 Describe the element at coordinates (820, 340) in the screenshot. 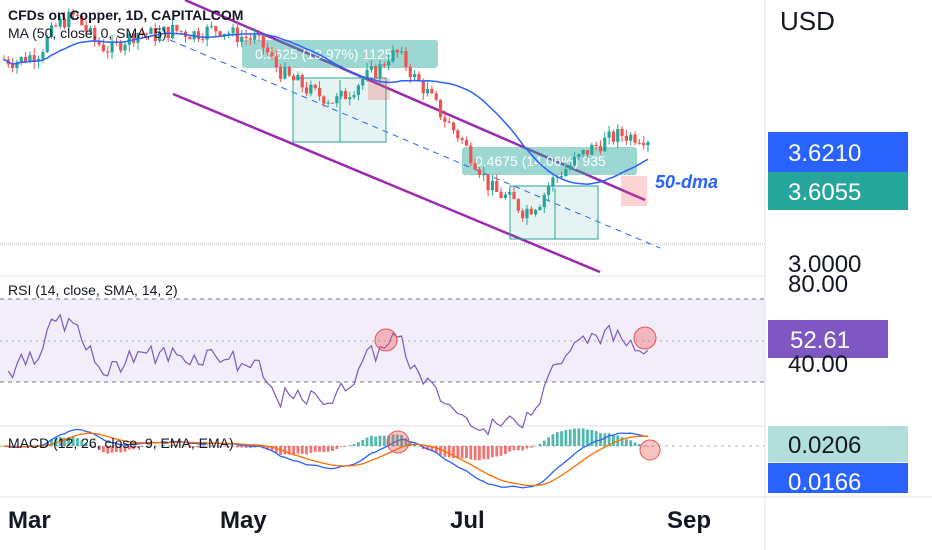

I see `rsi-tag: 52.61` at that location.